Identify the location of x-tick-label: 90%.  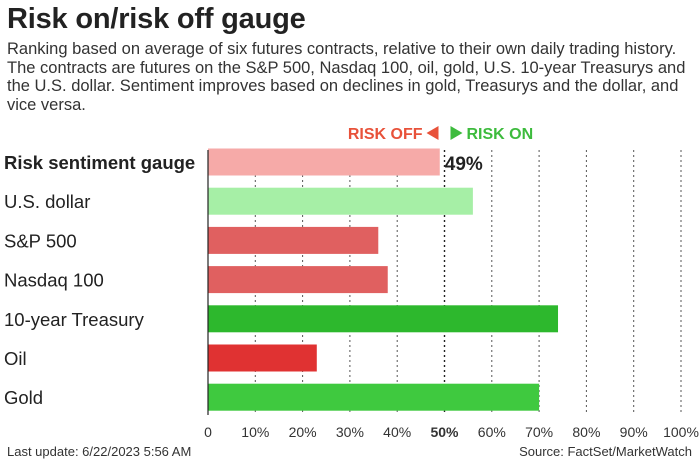
(634, 432).